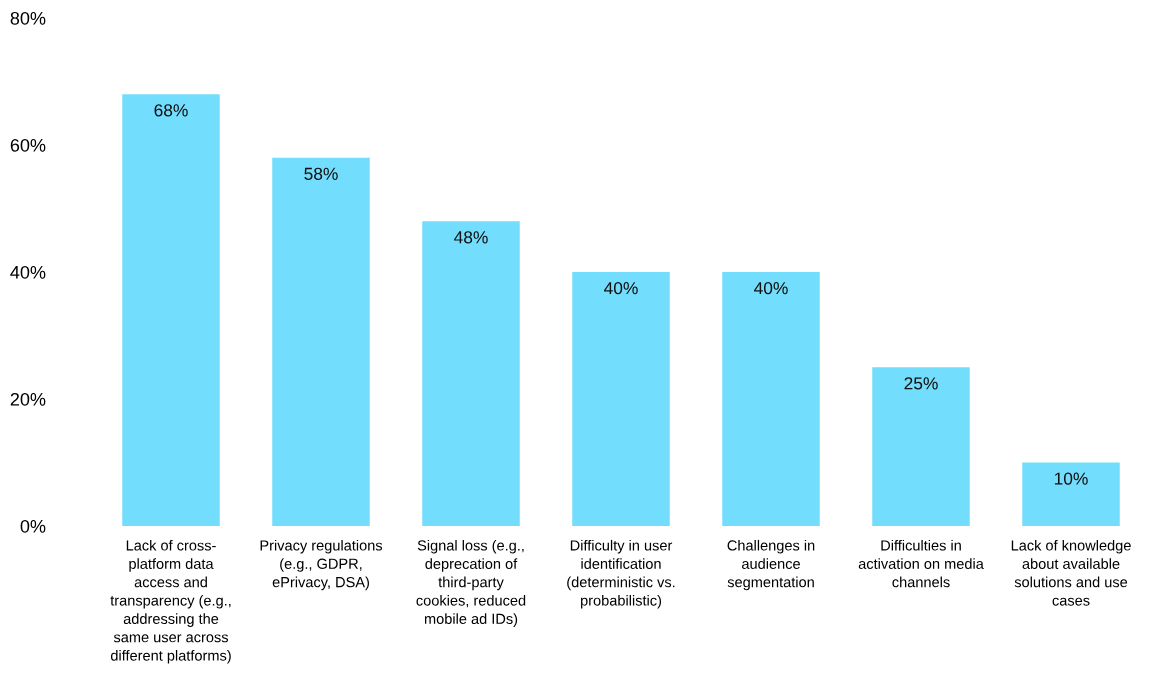  Describe the element at coordinates (170, 601) in the screenshot. I see `x-tick-label: Lack of cross- platform data access and transparency (e.g., addressing the same user across different platforms)` at that location.